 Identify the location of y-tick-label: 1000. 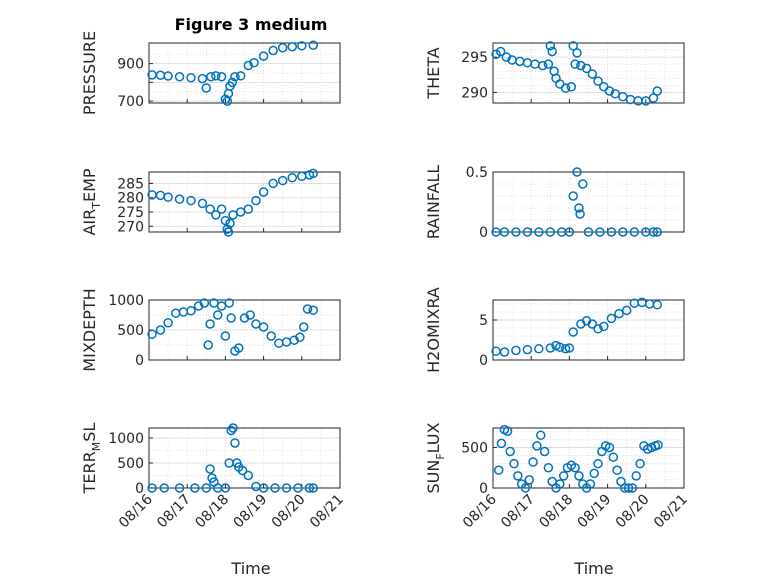
(126, 439).